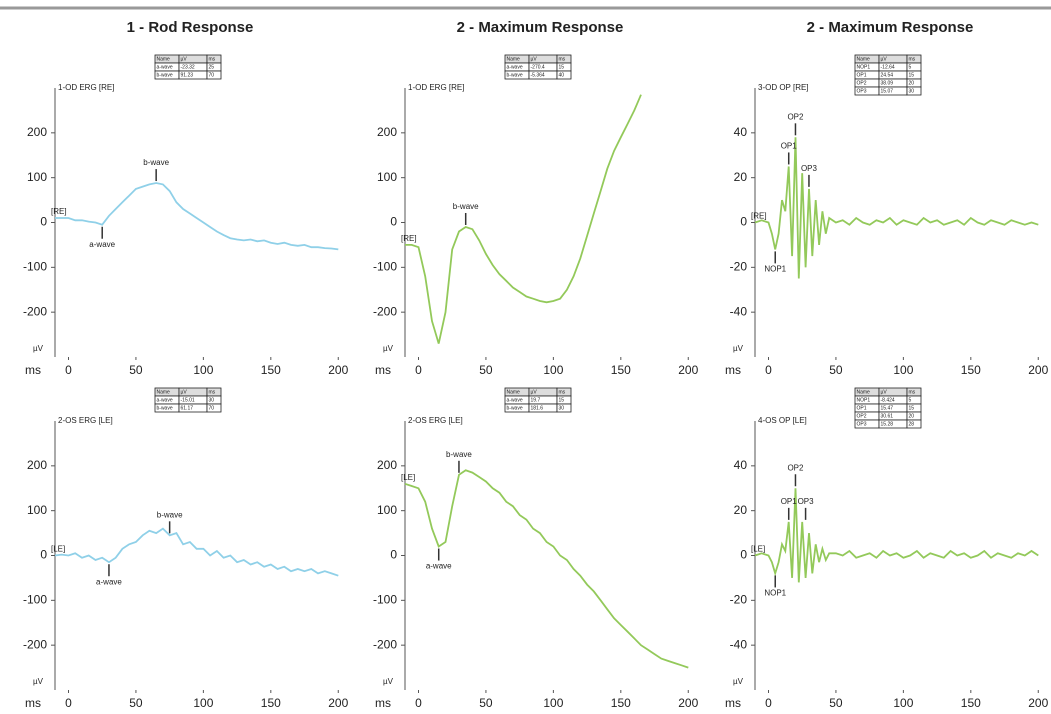 The image size is (1051, 714). I want to click on table-text: -5.364, so click(538, 75).